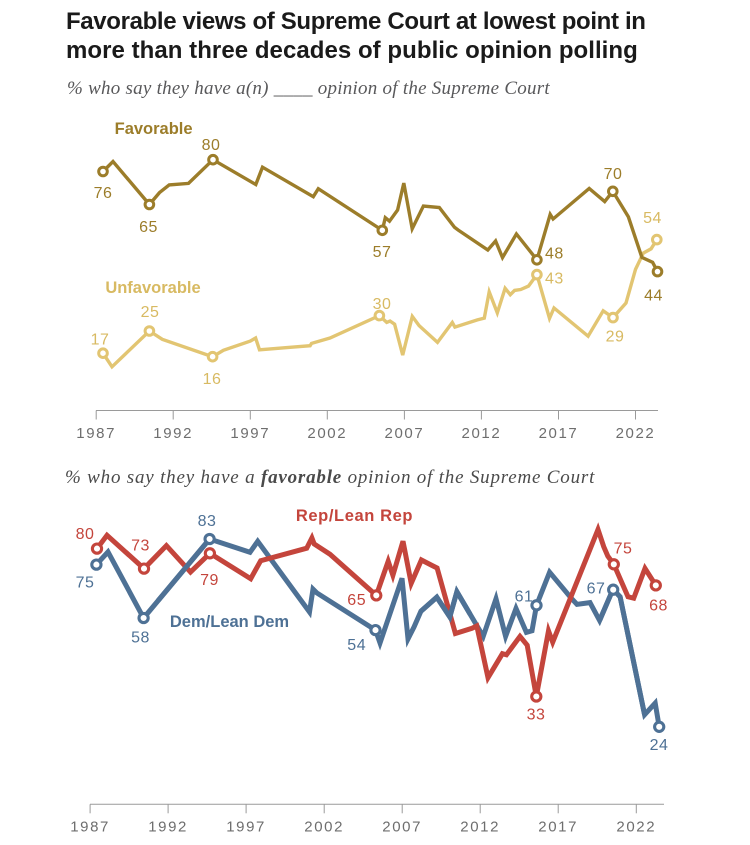 Image resolution: width=750 pixels, height=845 pixels. I want to click on svg-text: 79, so click(209, 580).